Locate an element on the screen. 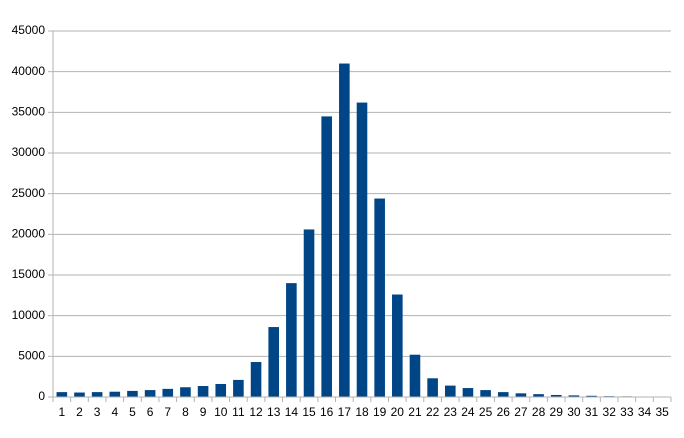  x-tick-label: 17 is located at coordinates (345, 412).